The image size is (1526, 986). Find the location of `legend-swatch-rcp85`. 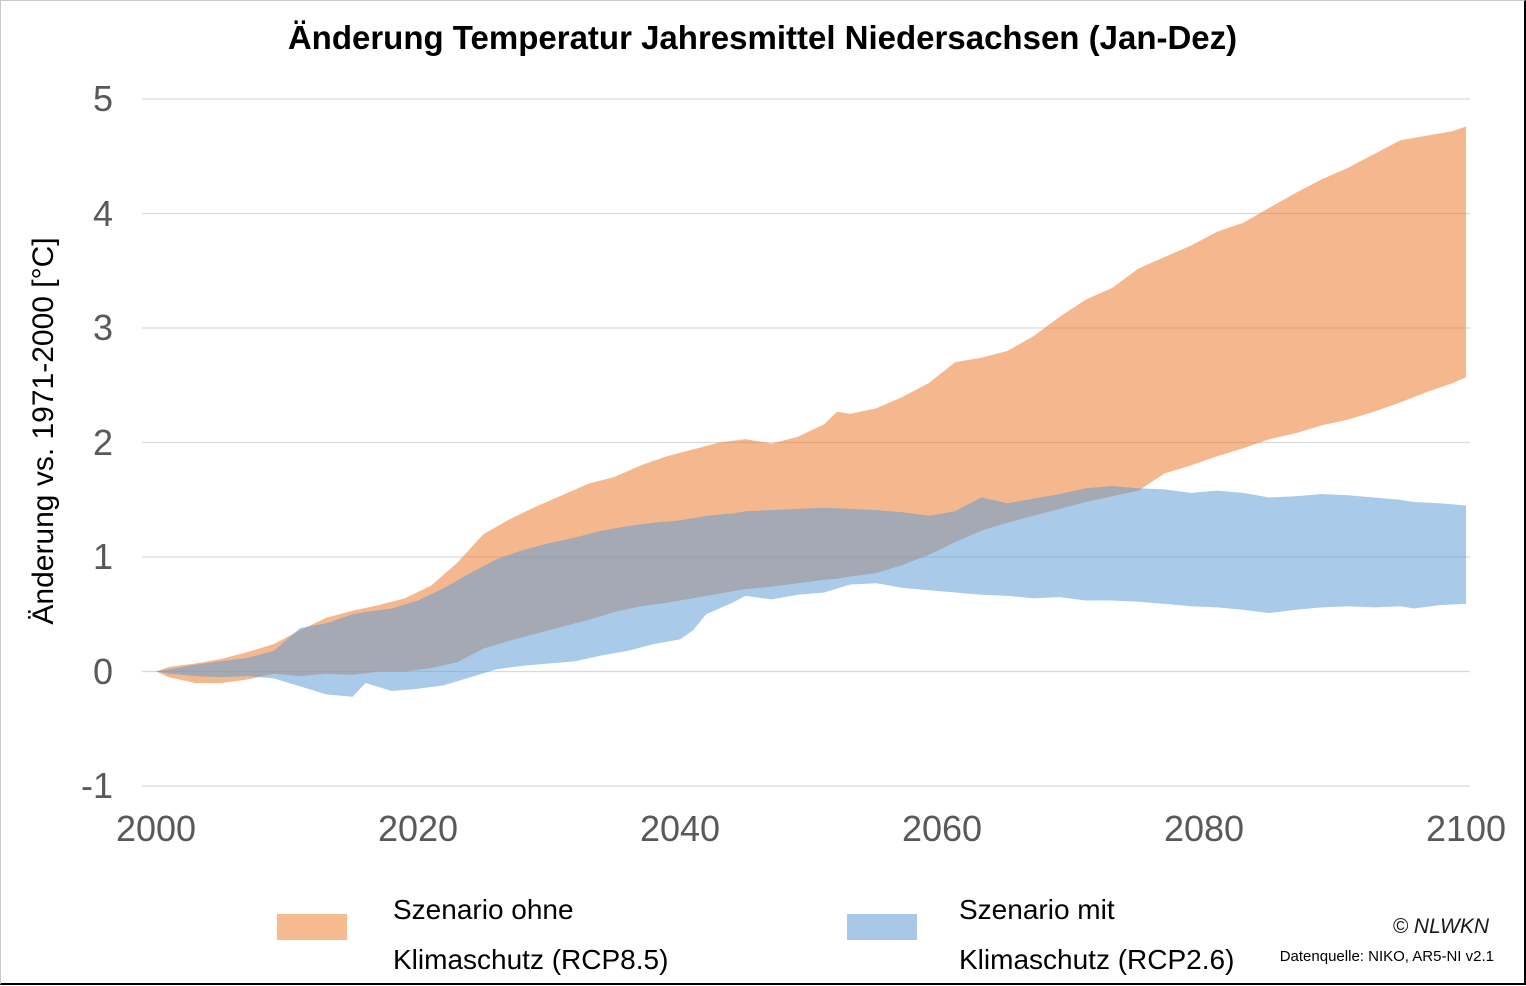

legend-swatch-rcp85 is located at coordinates (312, 927).